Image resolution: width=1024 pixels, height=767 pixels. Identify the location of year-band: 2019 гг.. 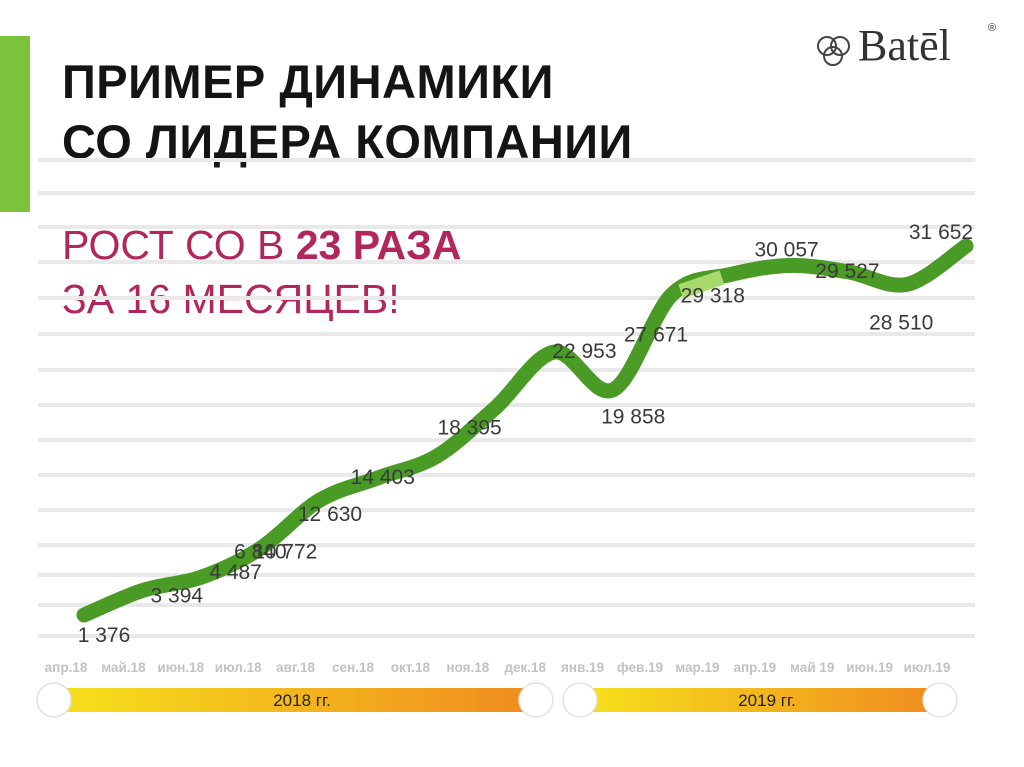
(760, 700).